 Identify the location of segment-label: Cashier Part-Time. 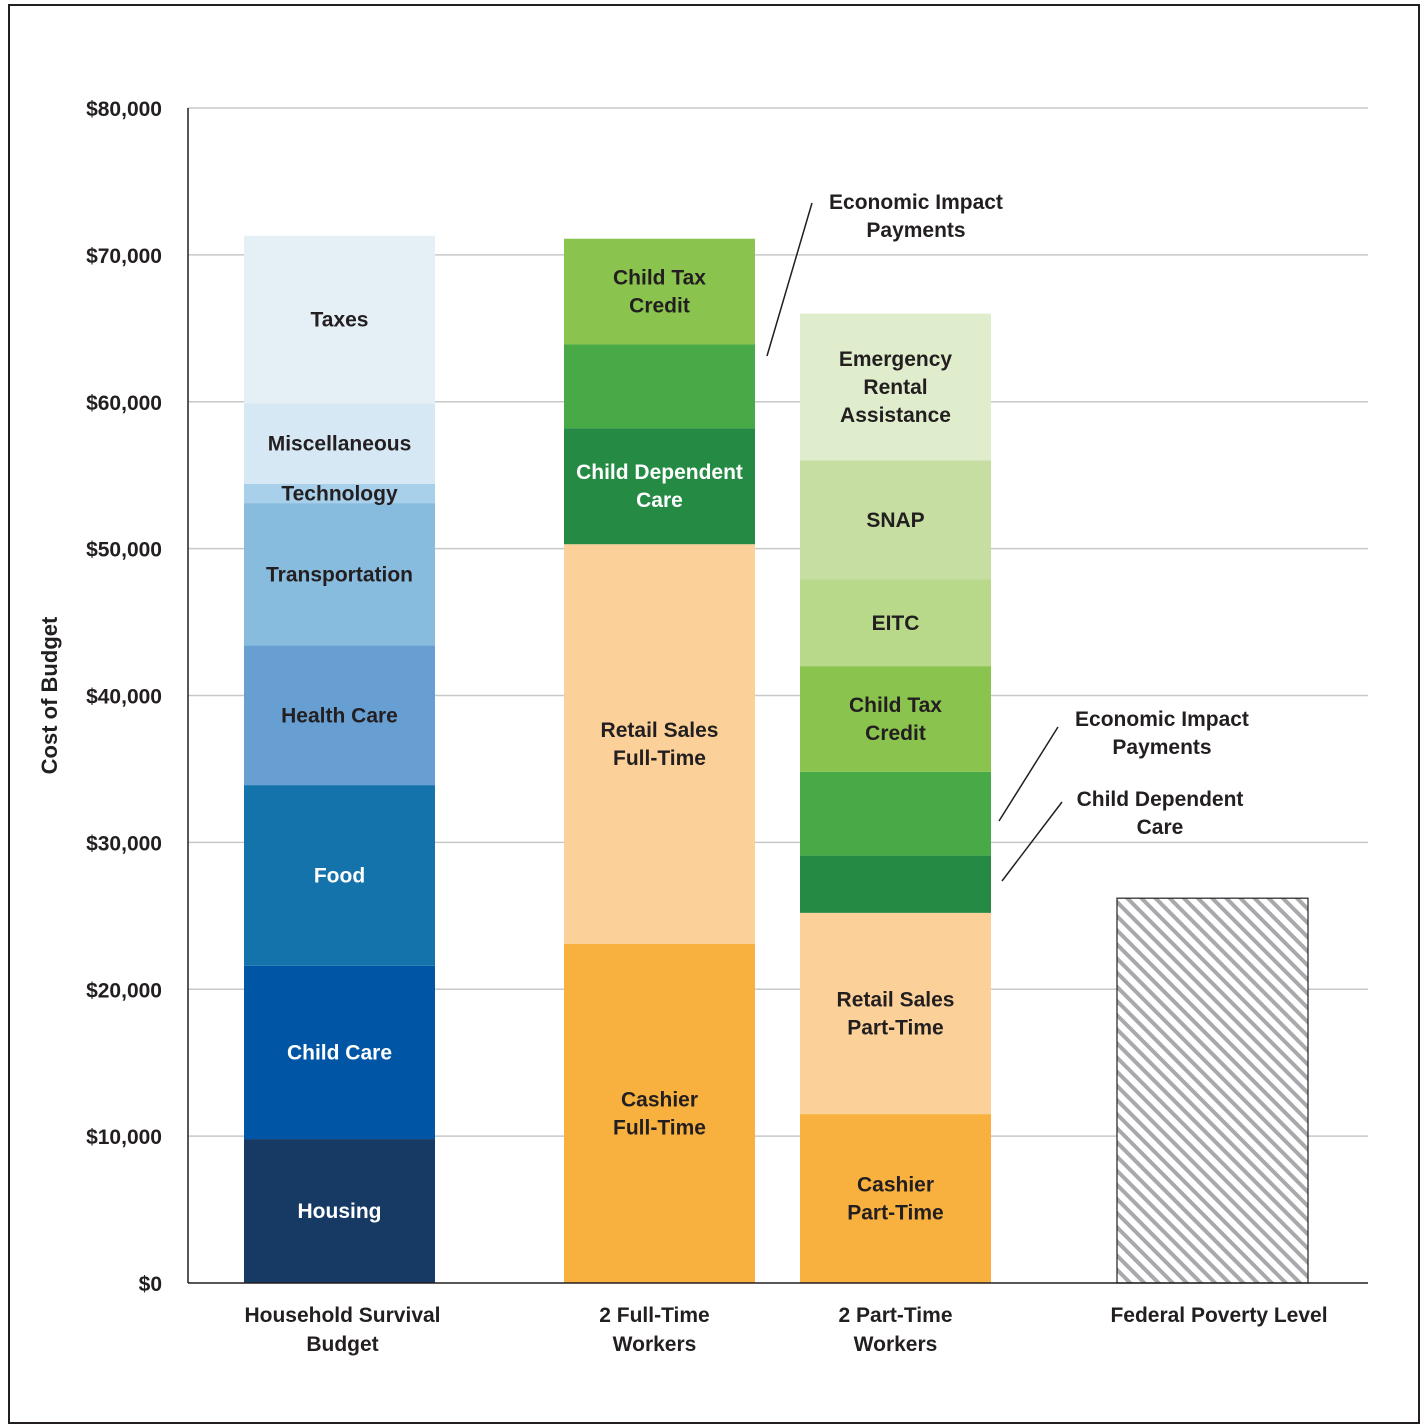
(895, 1199).